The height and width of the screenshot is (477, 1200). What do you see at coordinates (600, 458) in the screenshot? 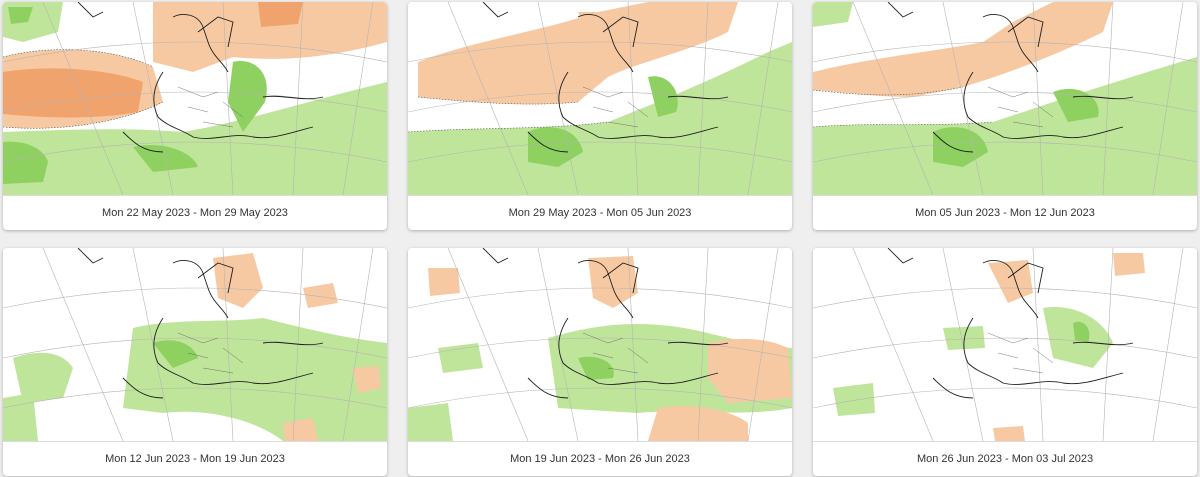
I see `week-5-caption: Mon 19 Jun 2023 - Mon 26 Jun 2023` at bounding box center [600, 458].